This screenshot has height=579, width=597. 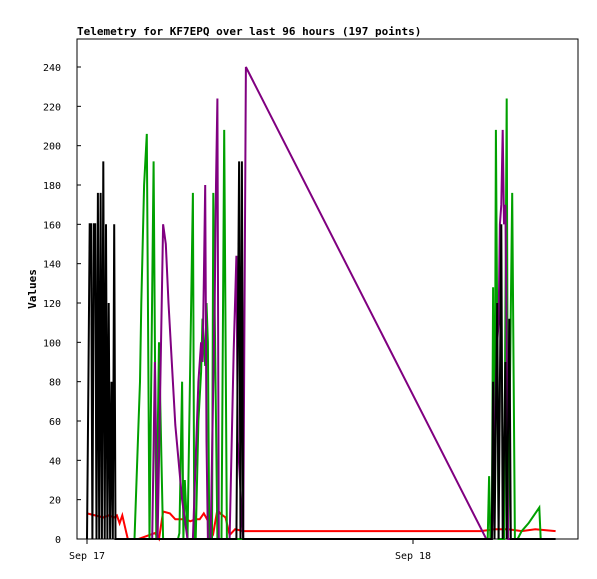 What do you see at coordinates (52, 304) in the screenshot?
I see `y-tick-label: 120` at bounding box center [52, 304].